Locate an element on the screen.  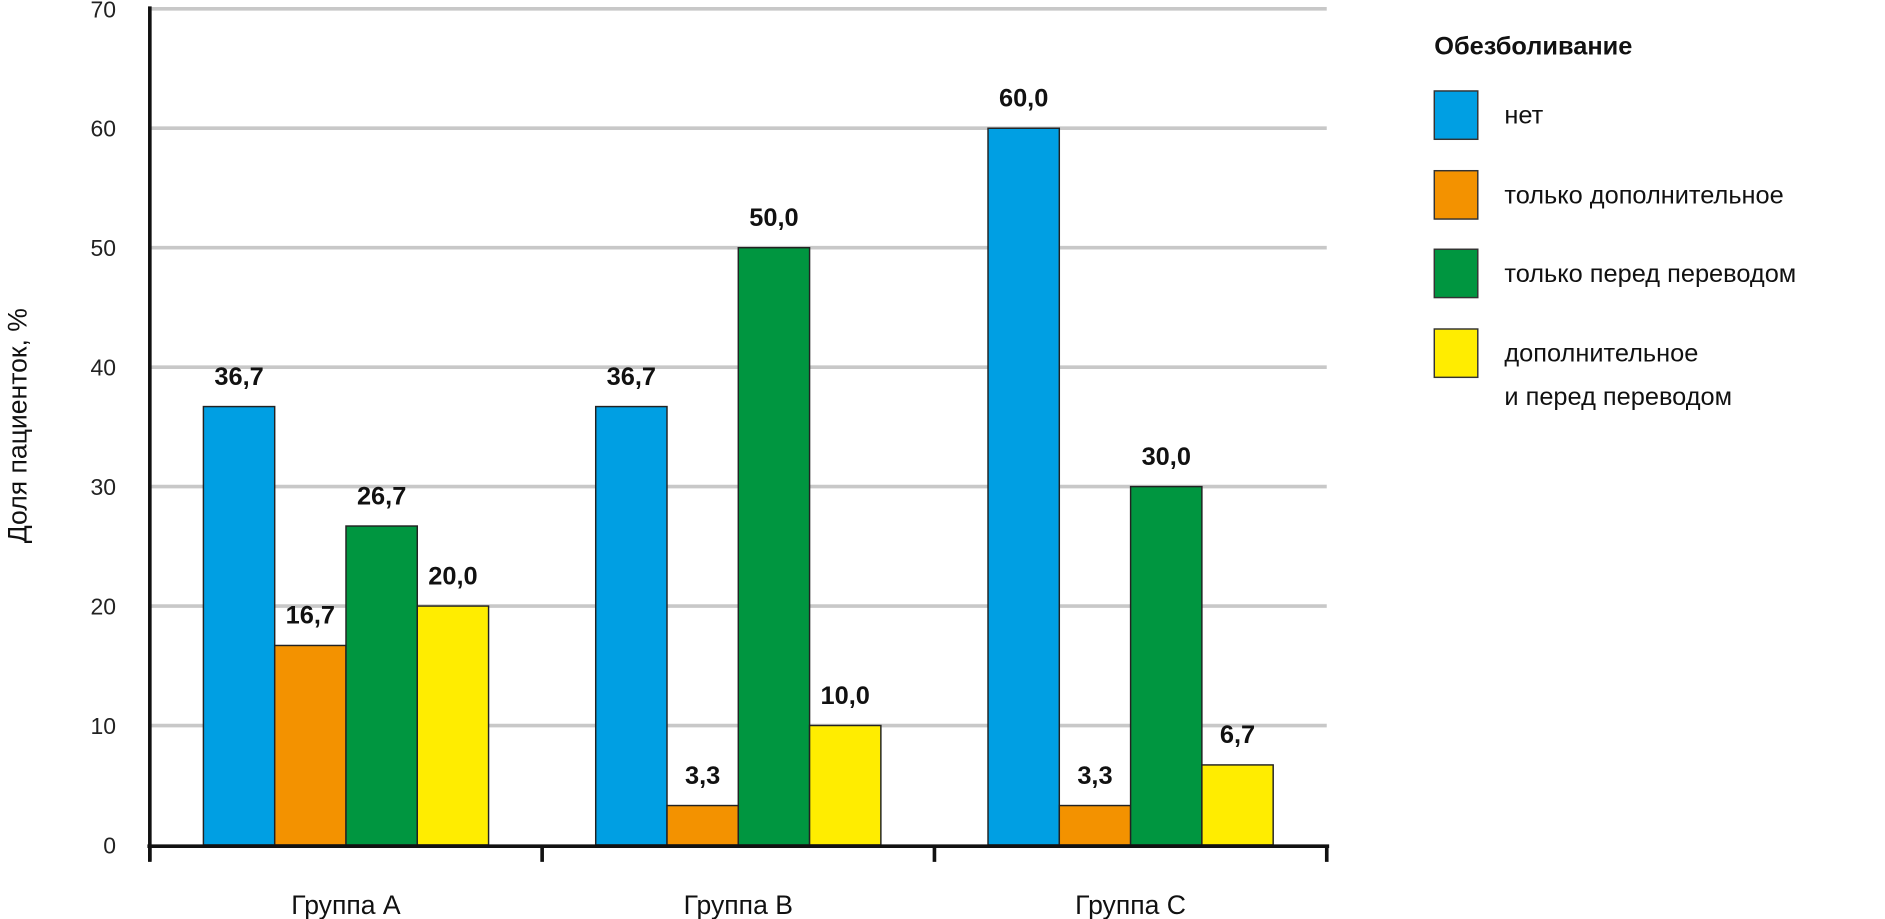
data-label: 60,0 is located at coordinates (1023, 98).